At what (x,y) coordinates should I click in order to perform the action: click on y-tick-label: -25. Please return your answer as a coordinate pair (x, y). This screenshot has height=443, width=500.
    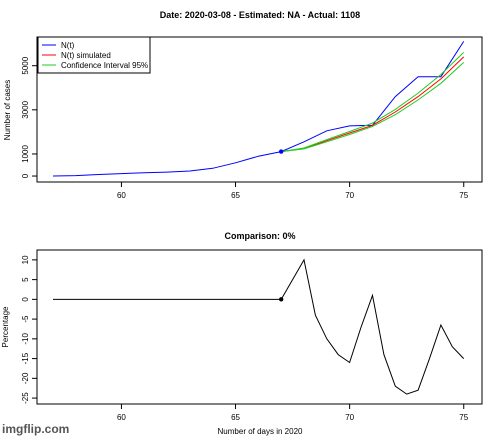
    Looking at the image, I should click on (25, 398).